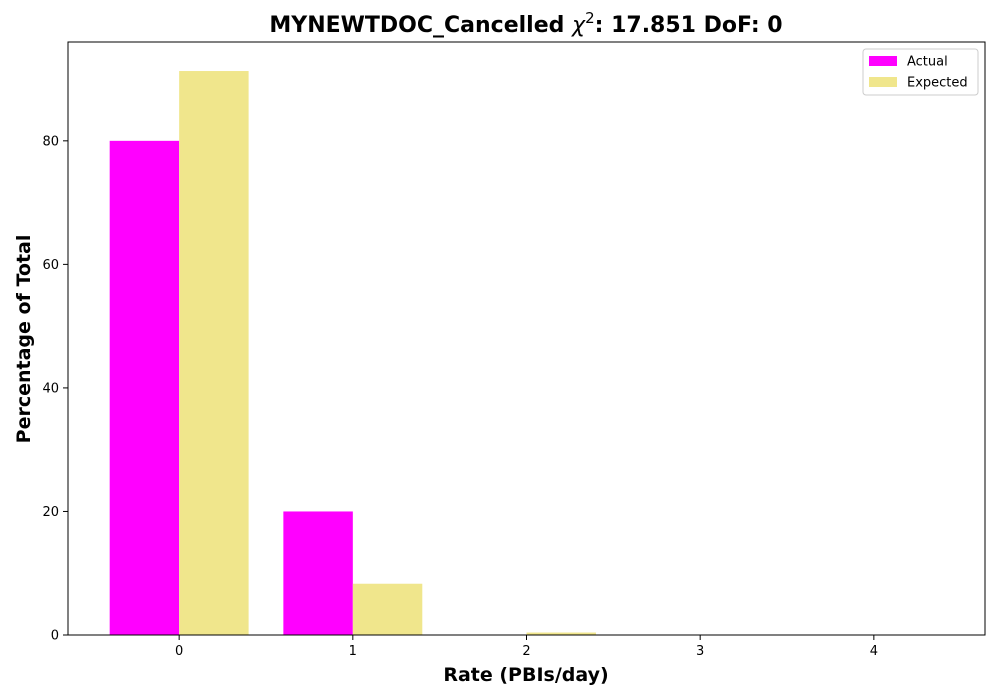 Image resolution: width=1000 pixels, height=700 pixels. Describe the element at coordinates (590, 18) in the screenshot. I see `chart-title-chi-exponent: 2` at that location.